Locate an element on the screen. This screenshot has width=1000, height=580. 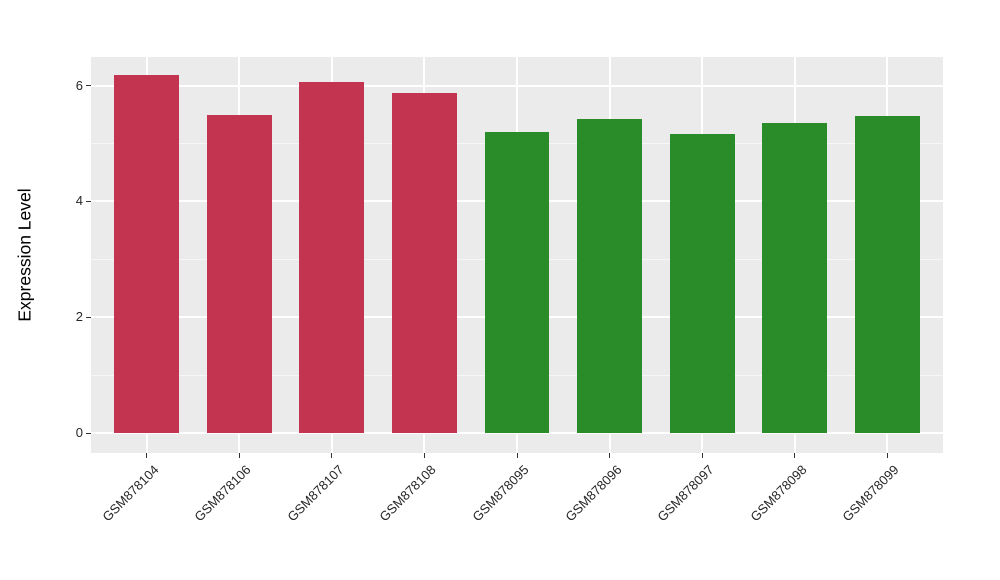
x-tick-label: GSM878099 is located at coordinates (871, 493).